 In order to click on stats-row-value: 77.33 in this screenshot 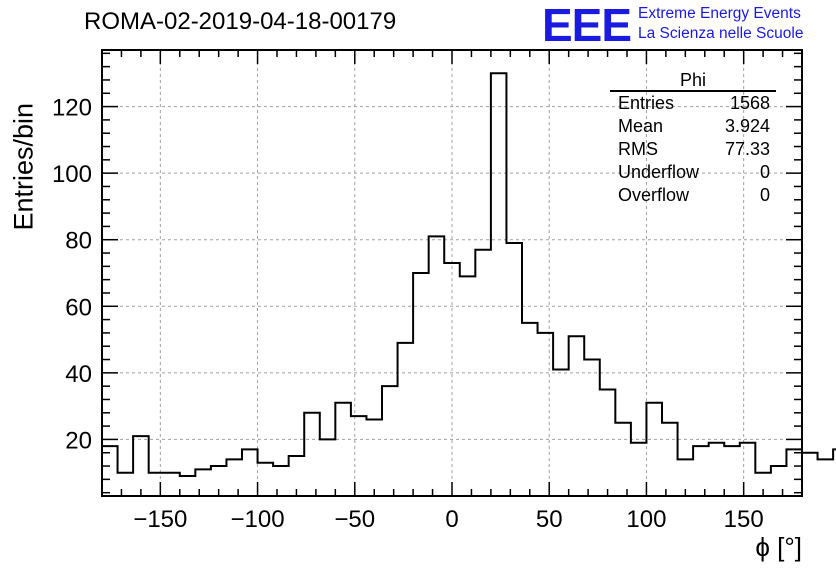, I will do `click(747, 149)`.